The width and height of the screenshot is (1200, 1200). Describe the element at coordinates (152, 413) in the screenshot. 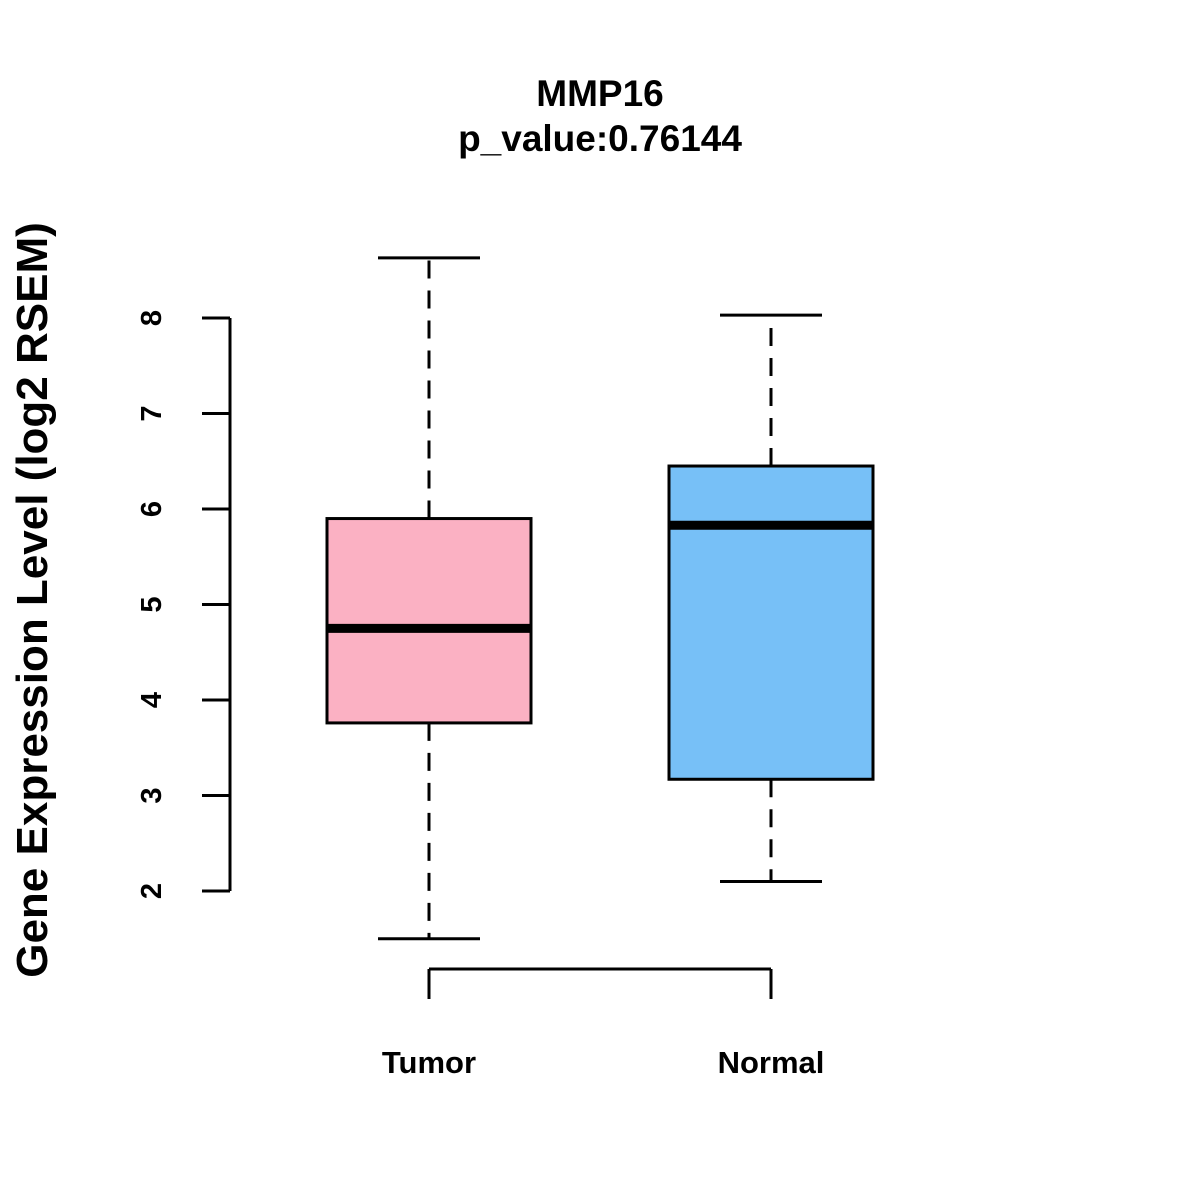

I see `y-tick-label: 7` at that location.